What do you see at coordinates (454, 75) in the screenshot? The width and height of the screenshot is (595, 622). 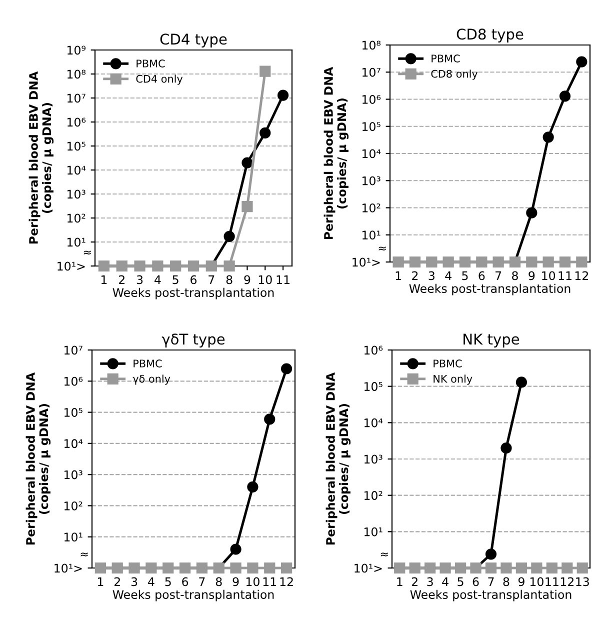 I see `legend-label: CD8 only` at bounding box center [454, 75].